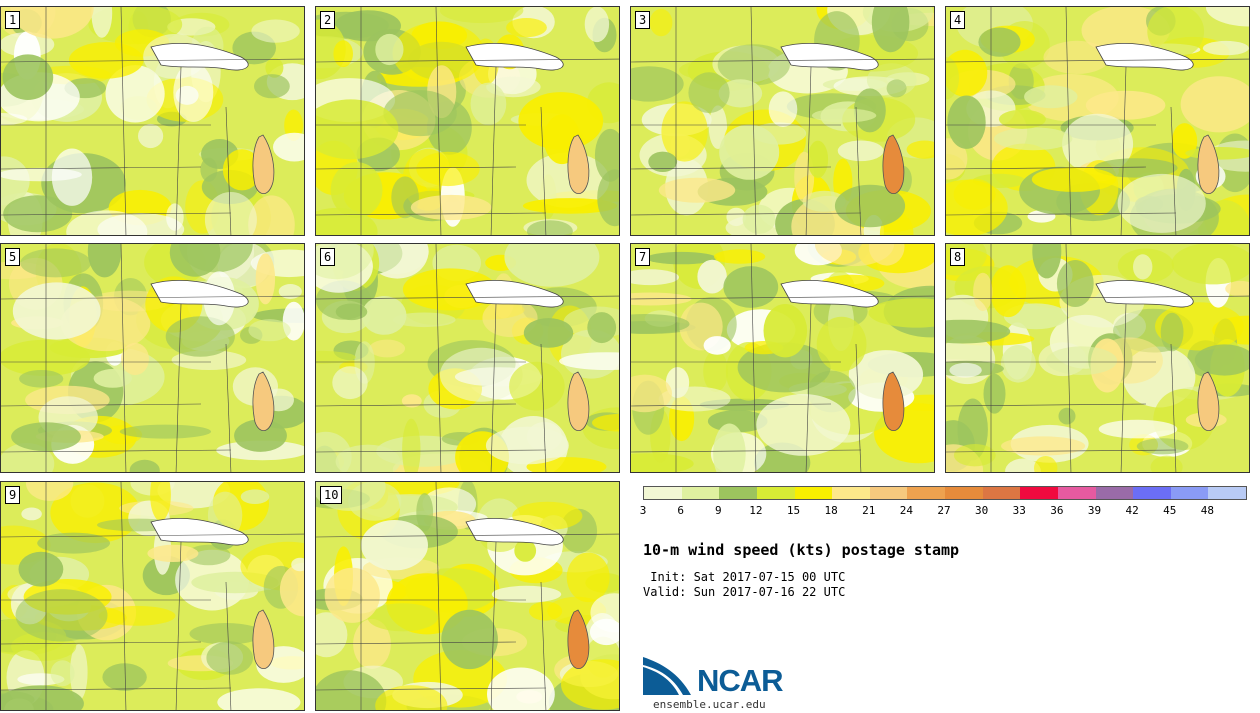 Image resolution: width=1260 pixels, height=713 pixels. I want to click on forecast-panel: 6, so click(467, 358).